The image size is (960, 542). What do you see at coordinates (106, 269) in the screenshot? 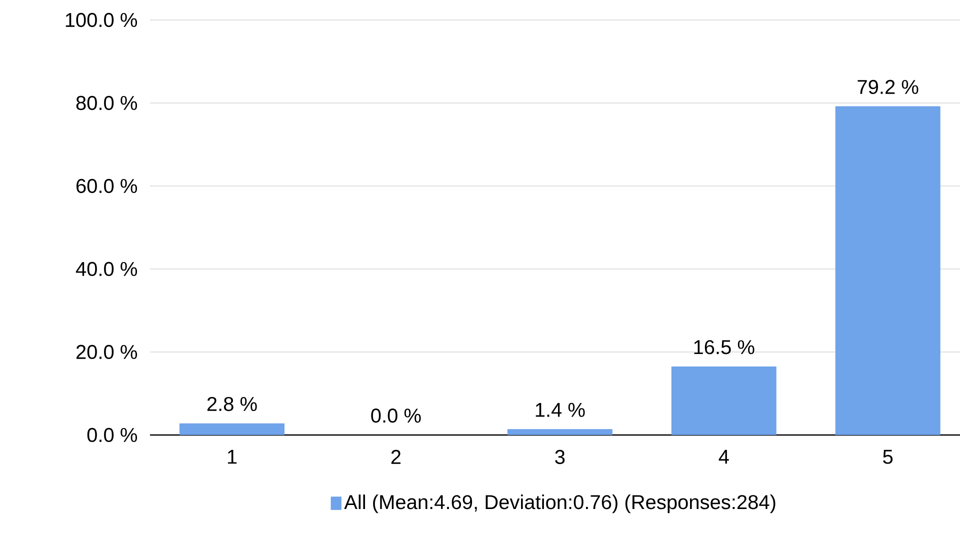
I see `y-tick-label: 40.0 %` at bounding box center [106, 269].